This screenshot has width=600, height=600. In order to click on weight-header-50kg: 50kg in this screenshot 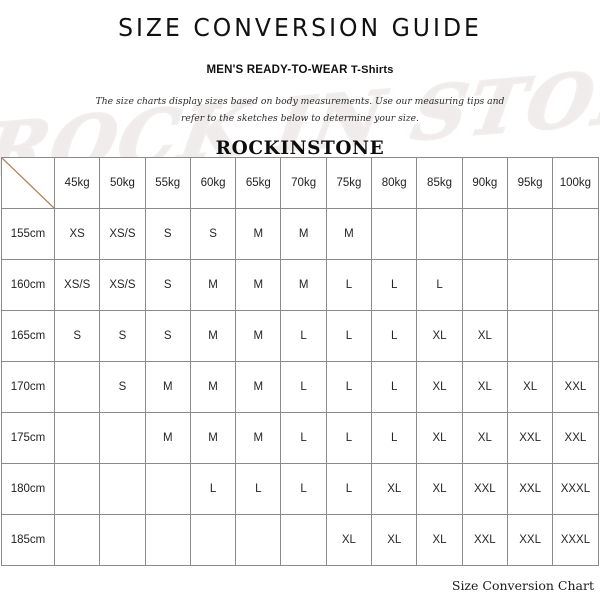, I will do `click(122, 183)`.